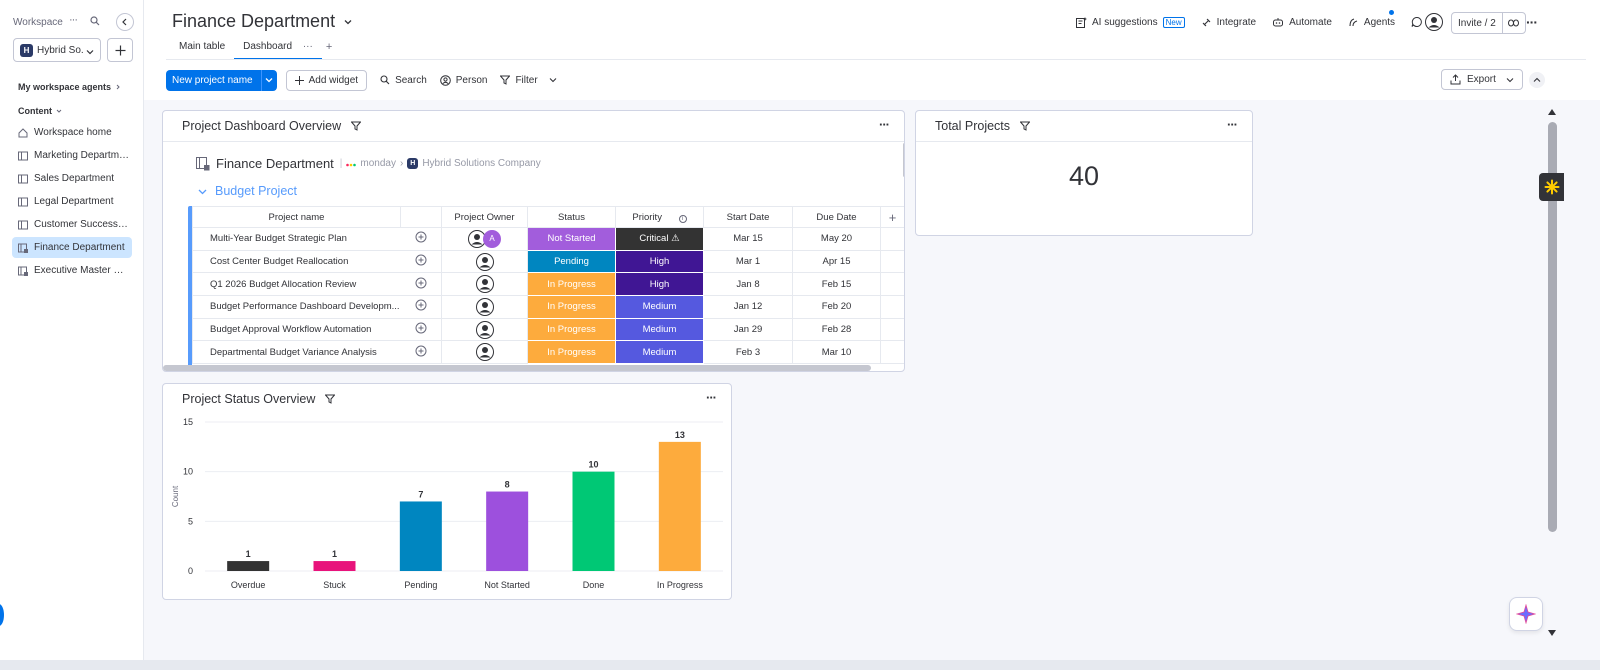 This screenshot has height=670, width=1600. Describe the element at coordinates (484, 239) in the screenshot. I see `owner-cell: A` at that location.